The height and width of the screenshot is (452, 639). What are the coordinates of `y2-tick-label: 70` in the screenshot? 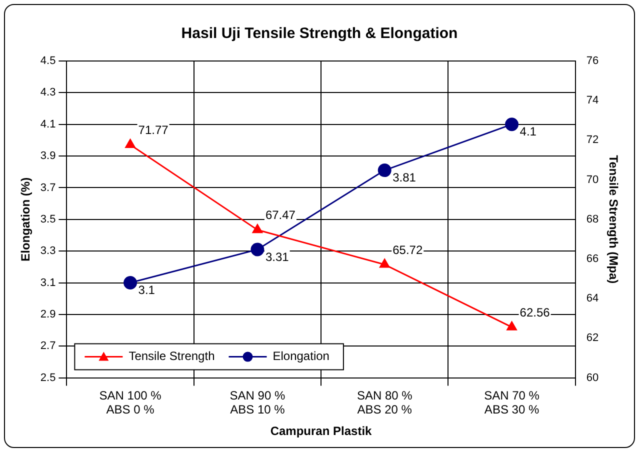 It's located at (592, 180).